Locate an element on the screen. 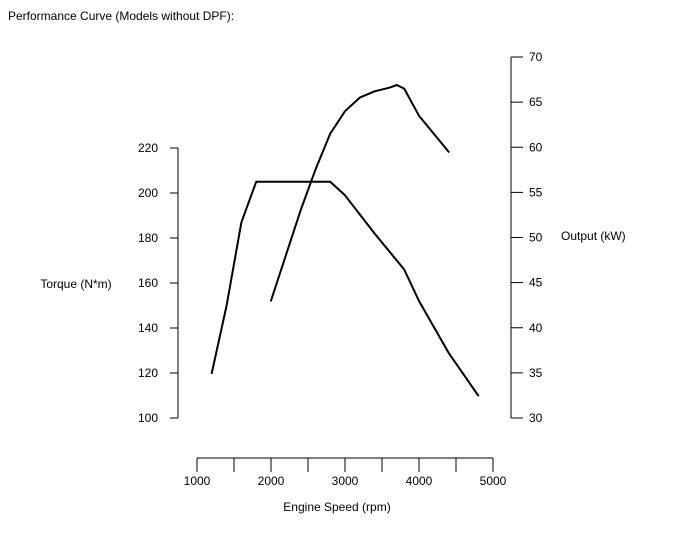 The width and height of the screenshot is (688, 560). y-right-tick-label-45: 45 is located at coordinates (536, 283).